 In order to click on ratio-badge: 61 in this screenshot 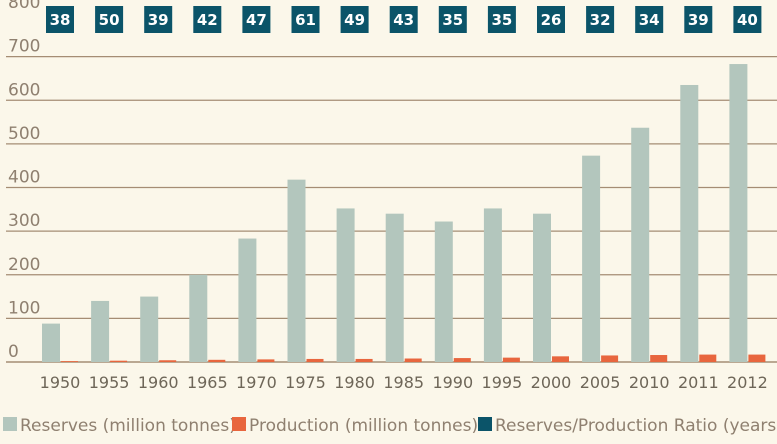, I will do `click(305, 19)`.